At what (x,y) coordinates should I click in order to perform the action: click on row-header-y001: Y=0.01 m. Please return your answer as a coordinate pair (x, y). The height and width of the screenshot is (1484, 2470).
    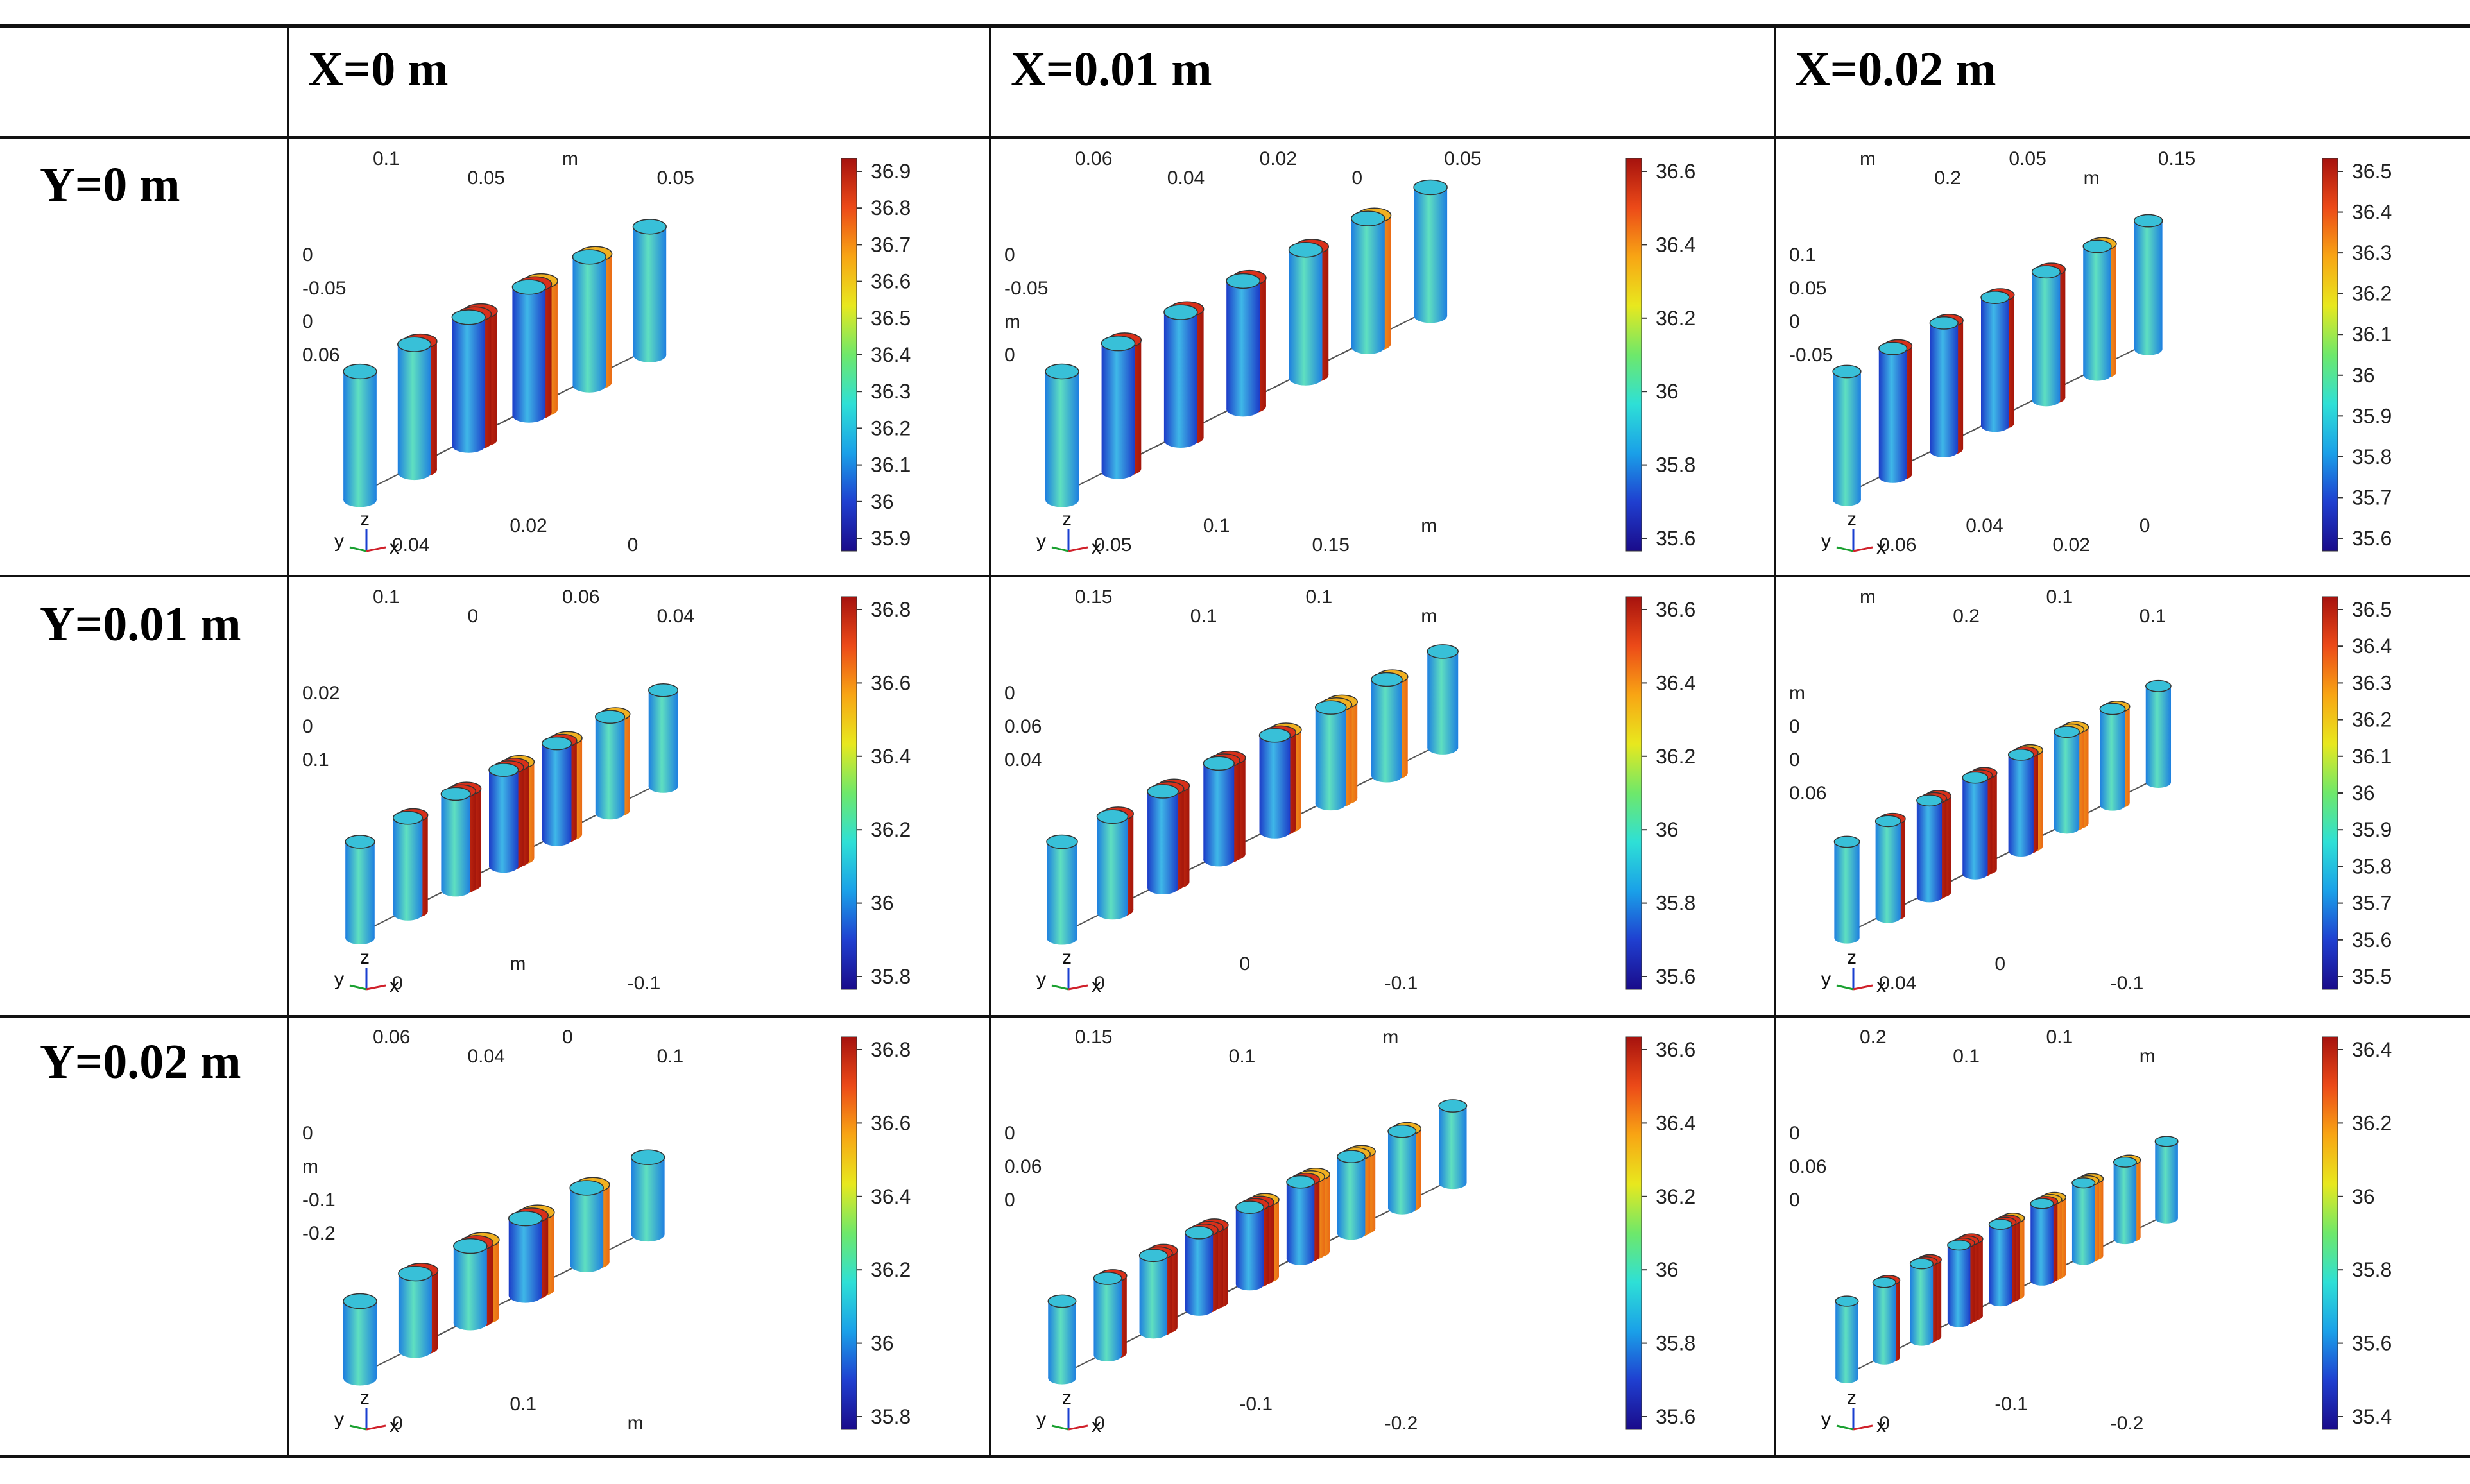
    Looking at the image, I should click on (140, 624).